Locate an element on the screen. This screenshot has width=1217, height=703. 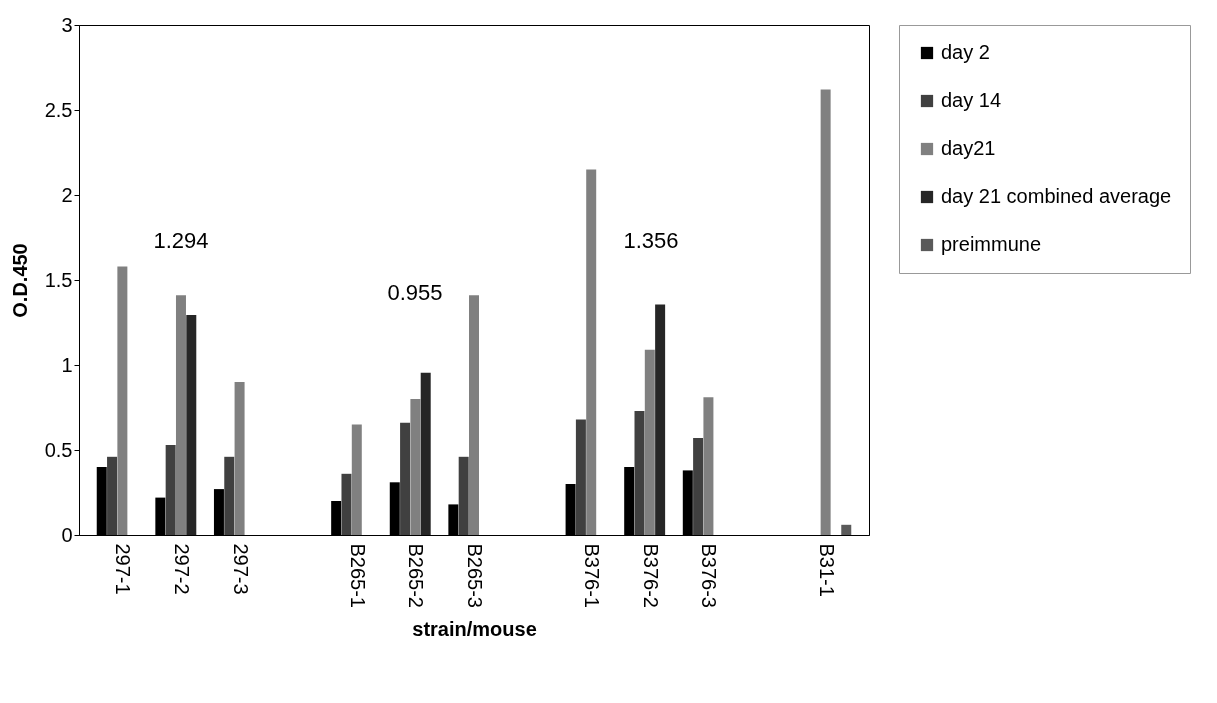
y-tick-label: 0 is located at coordinates (67, 534).